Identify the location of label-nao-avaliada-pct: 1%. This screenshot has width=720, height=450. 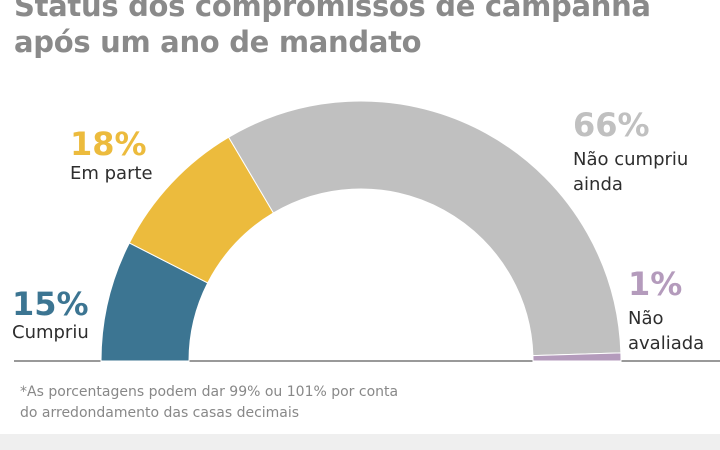
(655, 284).